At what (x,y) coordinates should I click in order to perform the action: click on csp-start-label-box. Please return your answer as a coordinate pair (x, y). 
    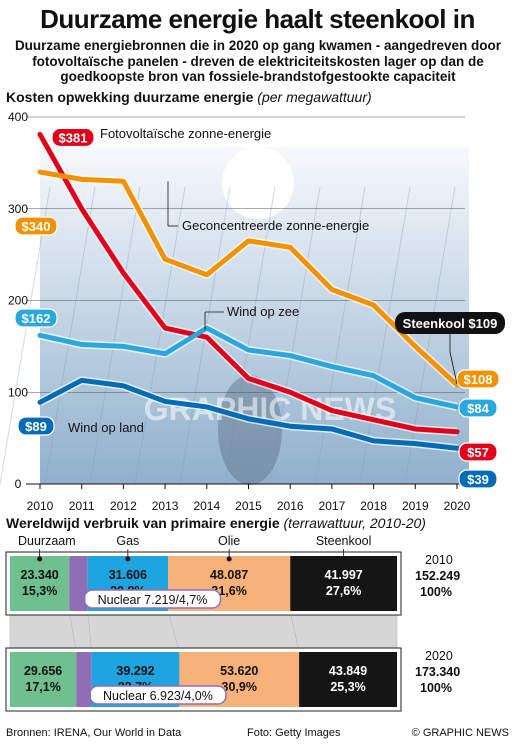
    Looking at the image, I should click on (36, 226).